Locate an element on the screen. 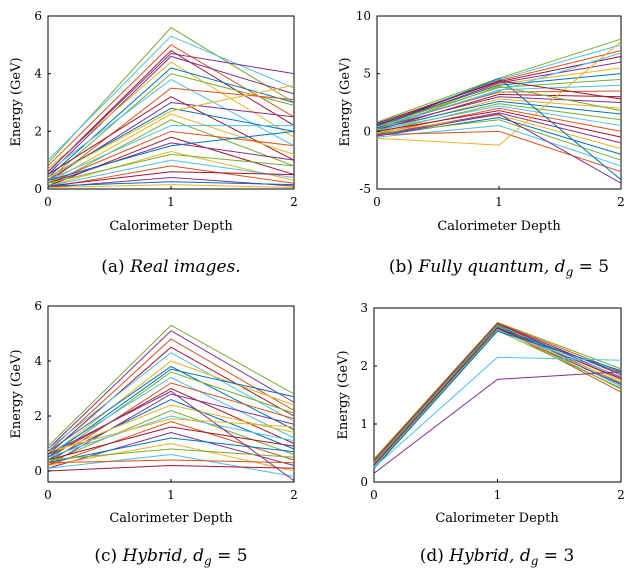 This screenshot has width=641, height=569. panel-a-y-tick-label: 6 is located at coordinates (38, 16).